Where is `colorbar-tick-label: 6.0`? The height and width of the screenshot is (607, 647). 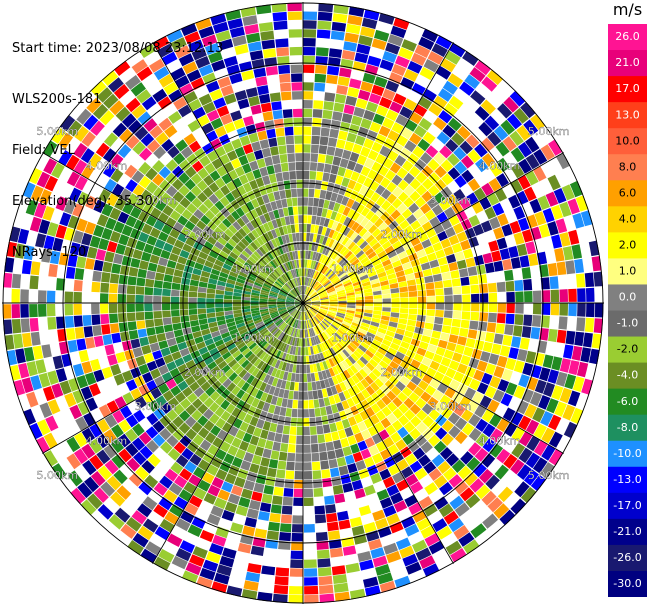
colorbar-tick-label: 6.0 is located at coordinates (628, 192).